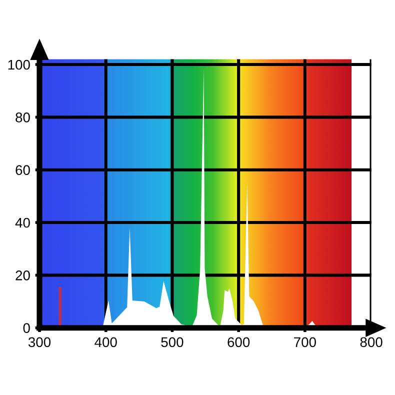 The width and height of the screenshot is (395, 395). Describe the element at coordinates (105, 342) in the screenshot. I see `x-tick-label: 400` at that location.